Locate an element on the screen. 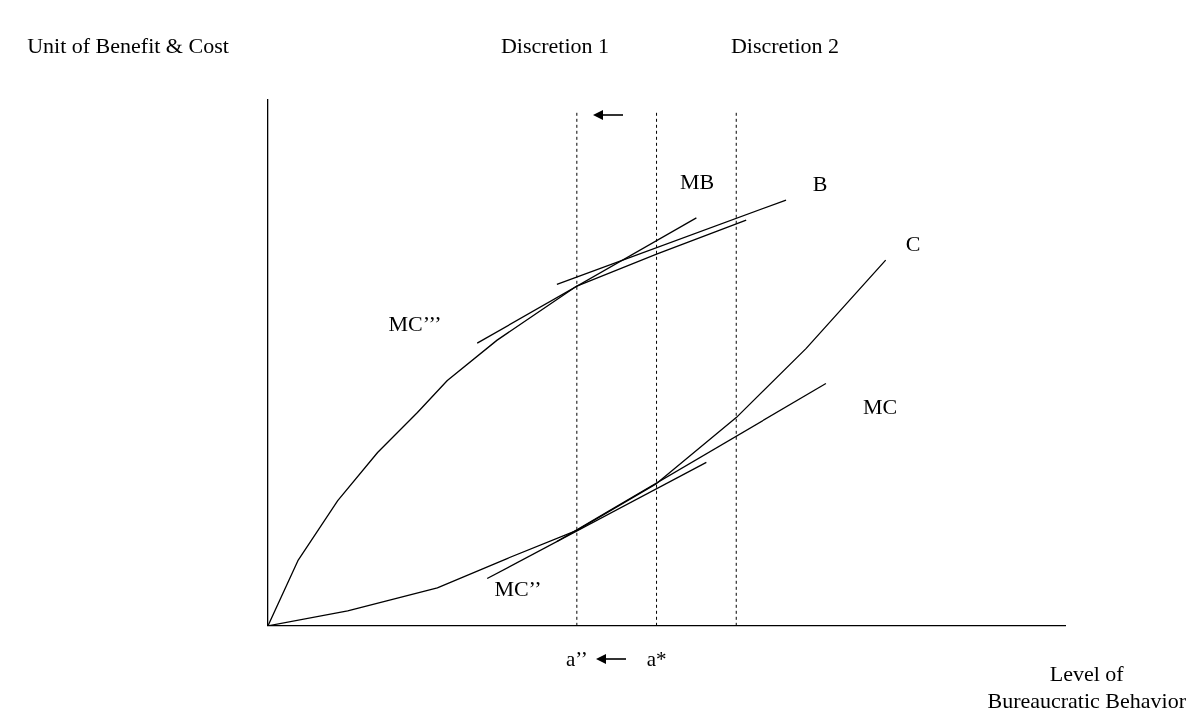  text: Unit of Benefit & Cost is located at coordinates (128, 45).